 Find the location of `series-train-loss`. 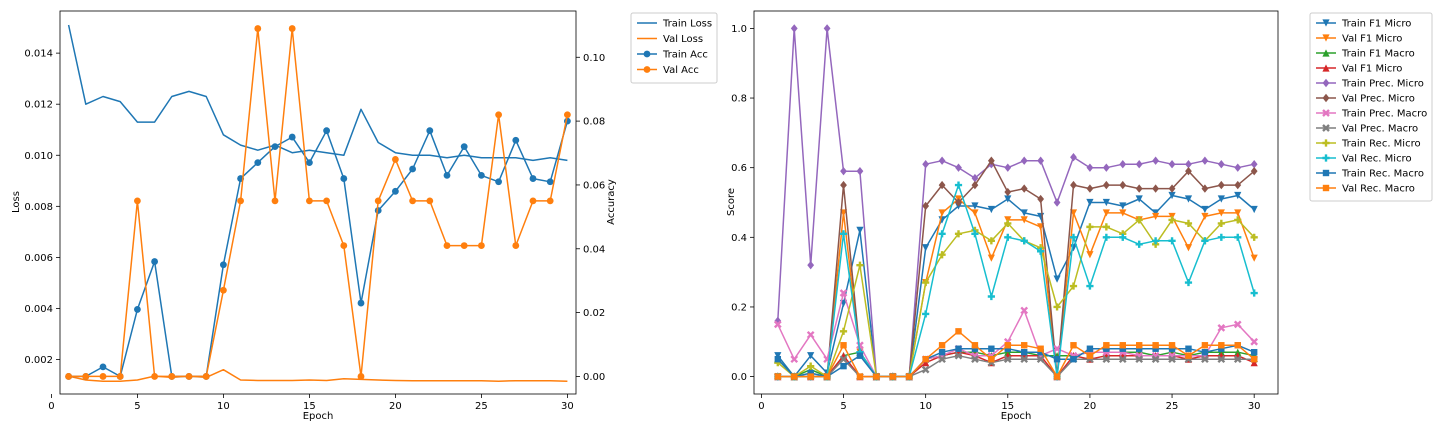

series-train-loss is located at coordinates (317, 93).